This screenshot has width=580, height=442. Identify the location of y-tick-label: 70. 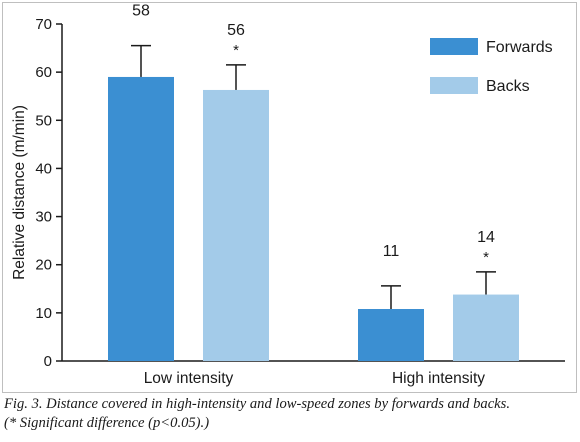
(43, 24).